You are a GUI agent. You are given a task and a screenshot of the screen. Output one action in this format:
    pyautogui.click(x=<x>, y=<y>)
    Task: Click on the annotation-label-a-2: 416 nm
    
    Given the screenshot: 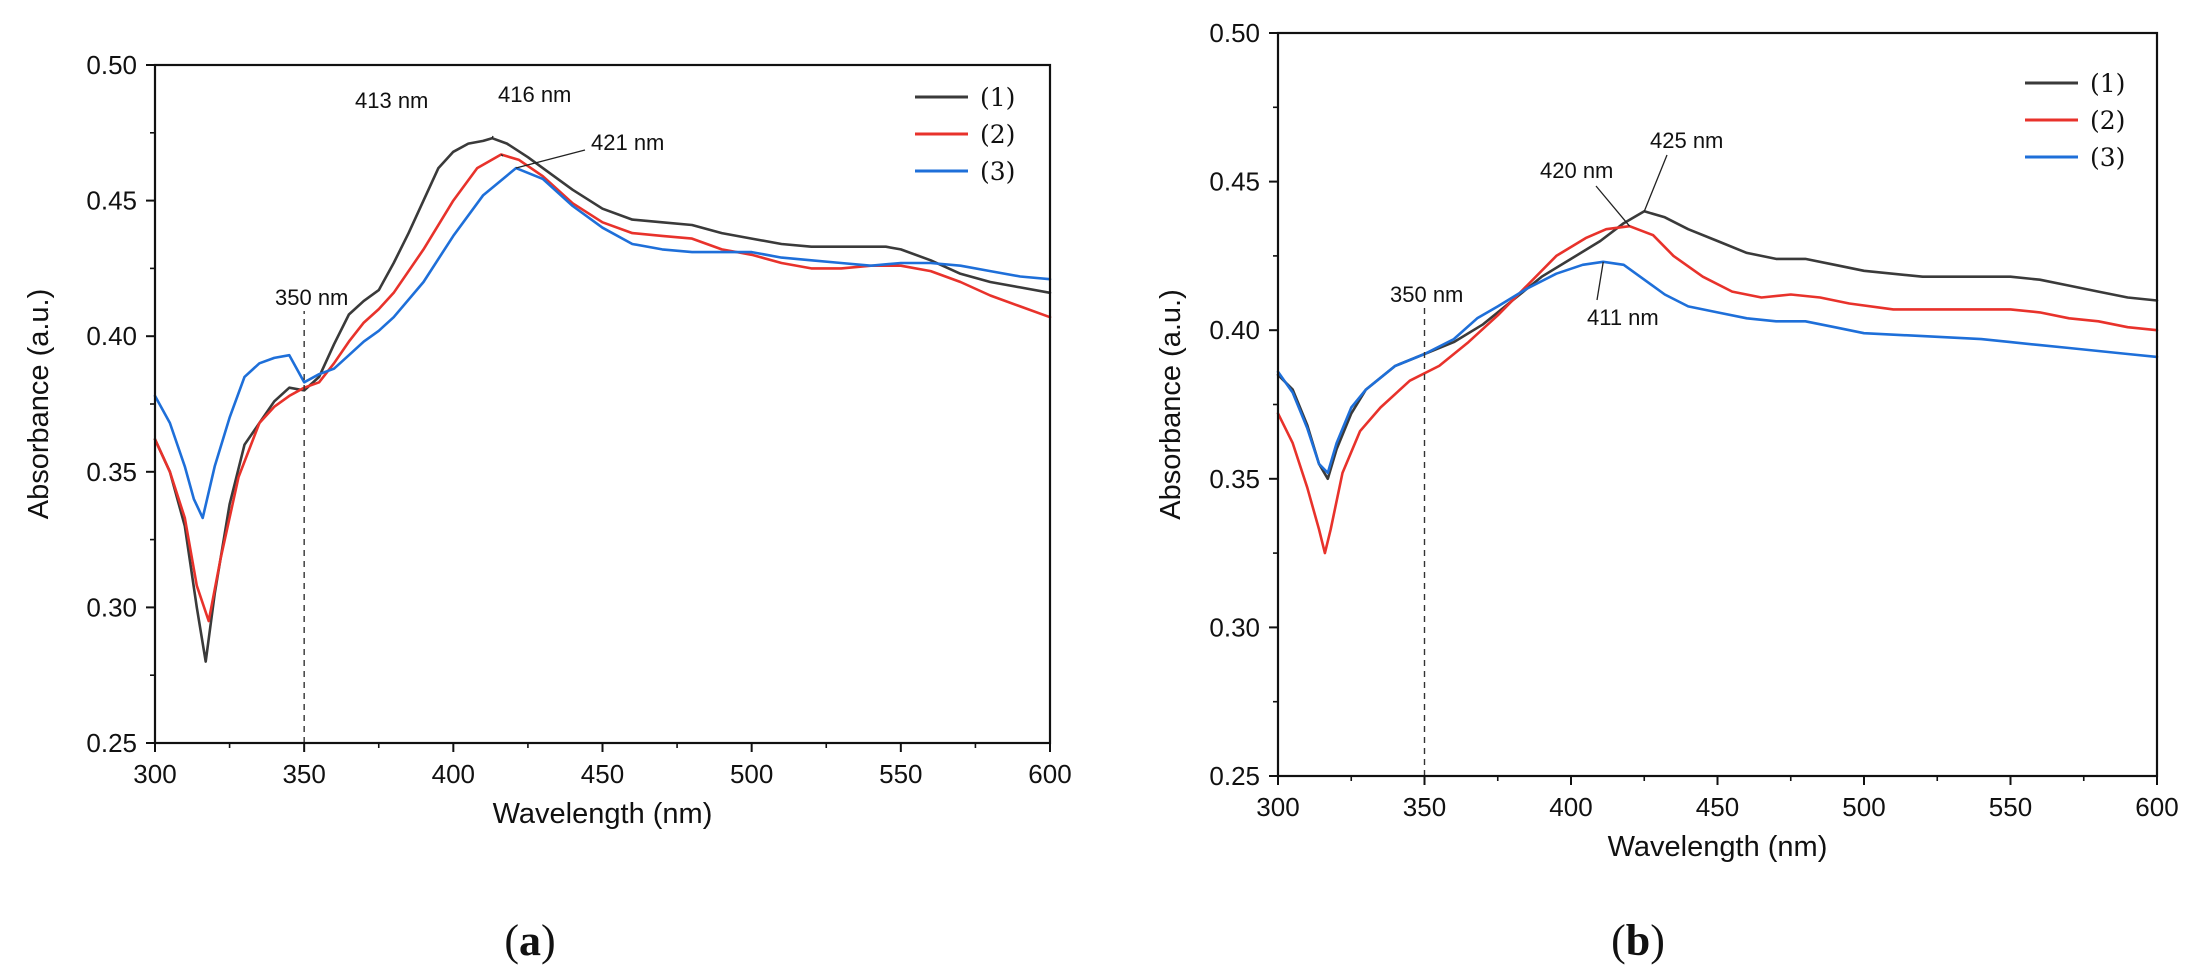 What is the action you would take?
    pyautogui.click(x=534, y=94)
    